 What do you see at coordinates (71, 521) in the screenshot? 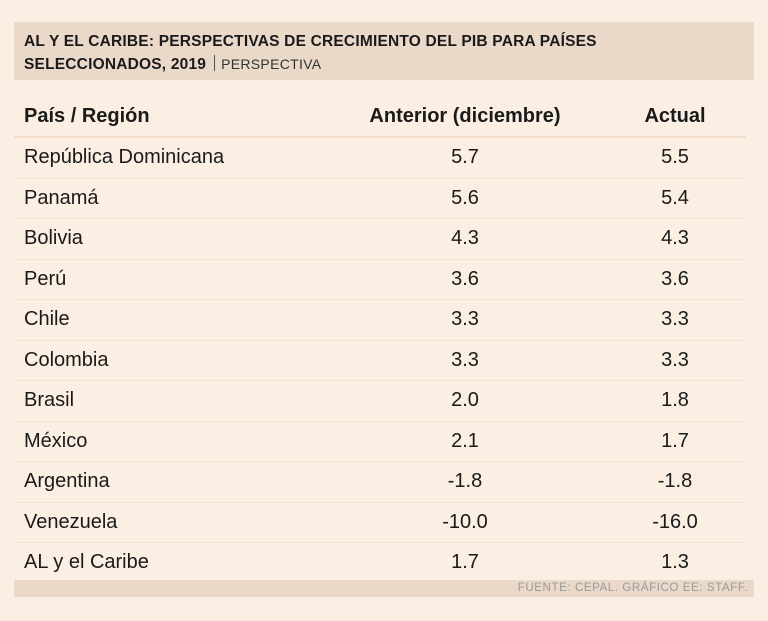
I see `cell-country: Venezuela` at bounding box center [71, 521].